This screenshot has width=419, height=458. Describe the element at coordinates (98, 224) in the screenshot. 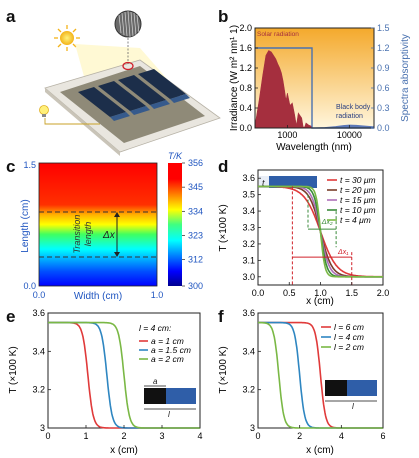

I see `frame-c` at that location.